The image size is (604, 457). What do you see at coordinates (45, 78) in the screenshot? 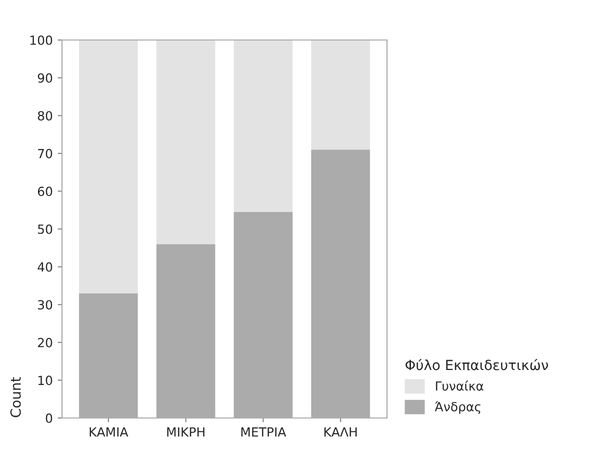
I see `y-tick-label: 90` at bounding box center [45, 78].